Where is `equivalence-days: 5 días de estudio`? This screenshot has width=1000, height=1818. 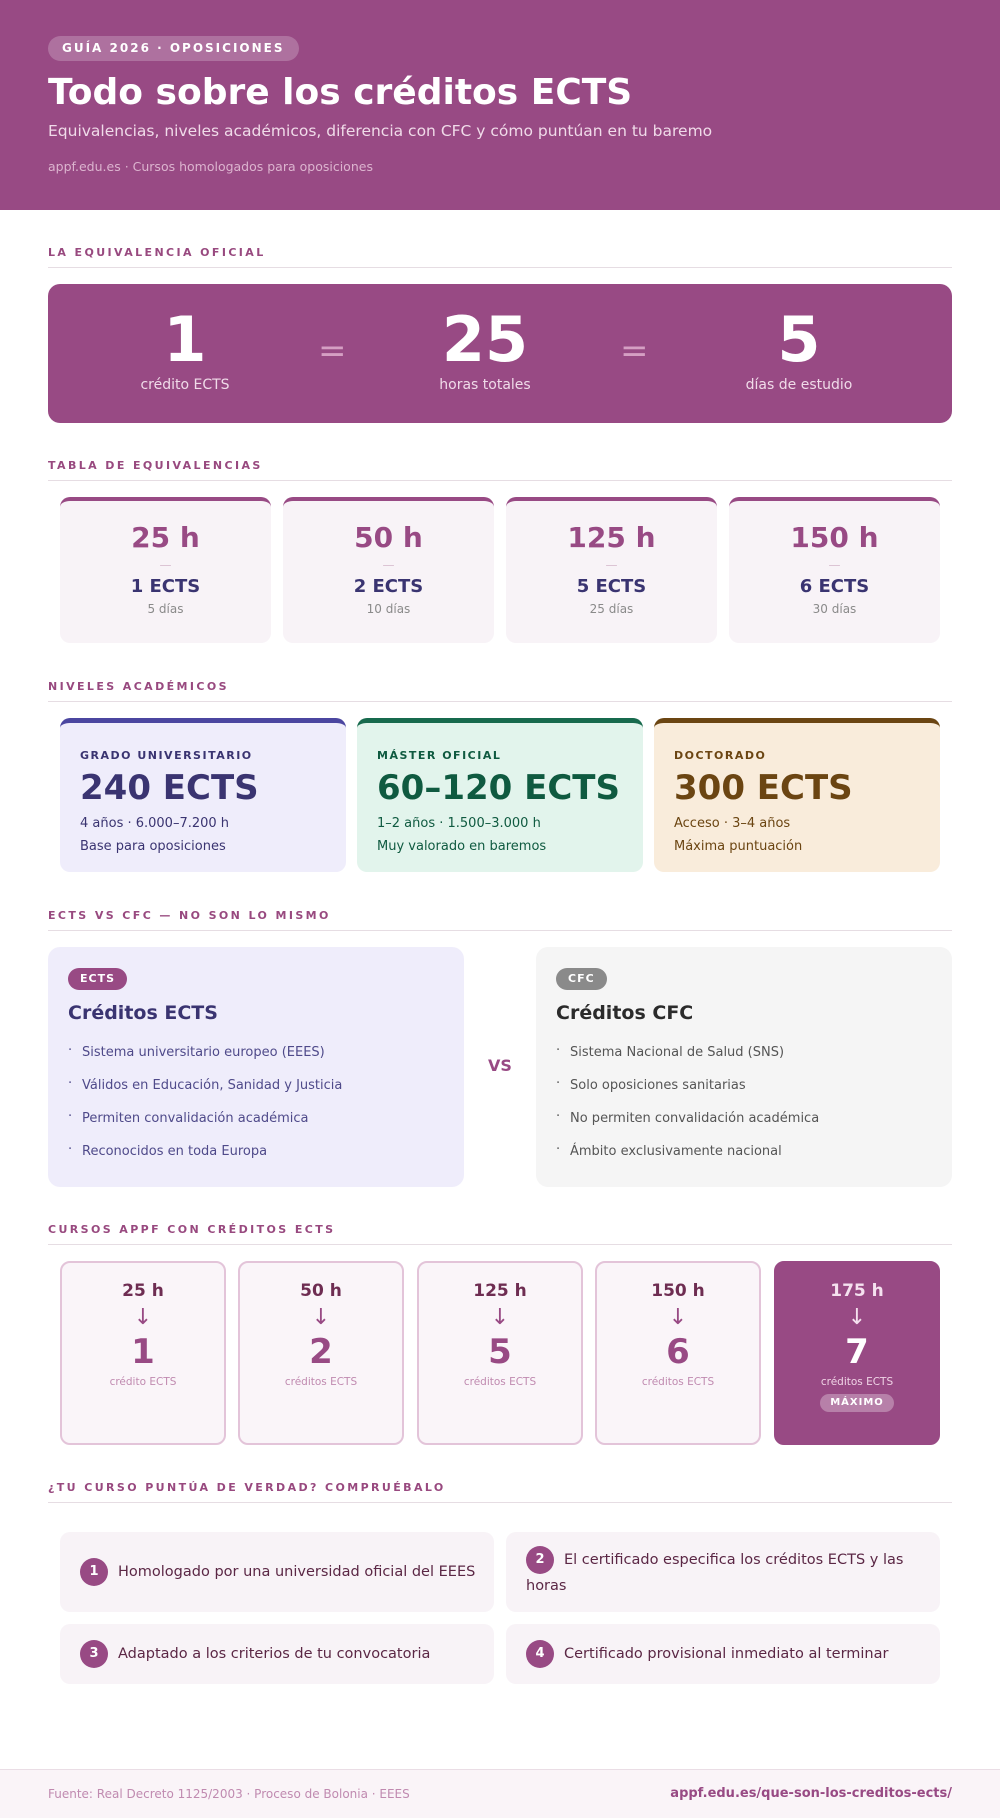
equivalence-days: 5 días de estudio is located at coordinates (799, 348).